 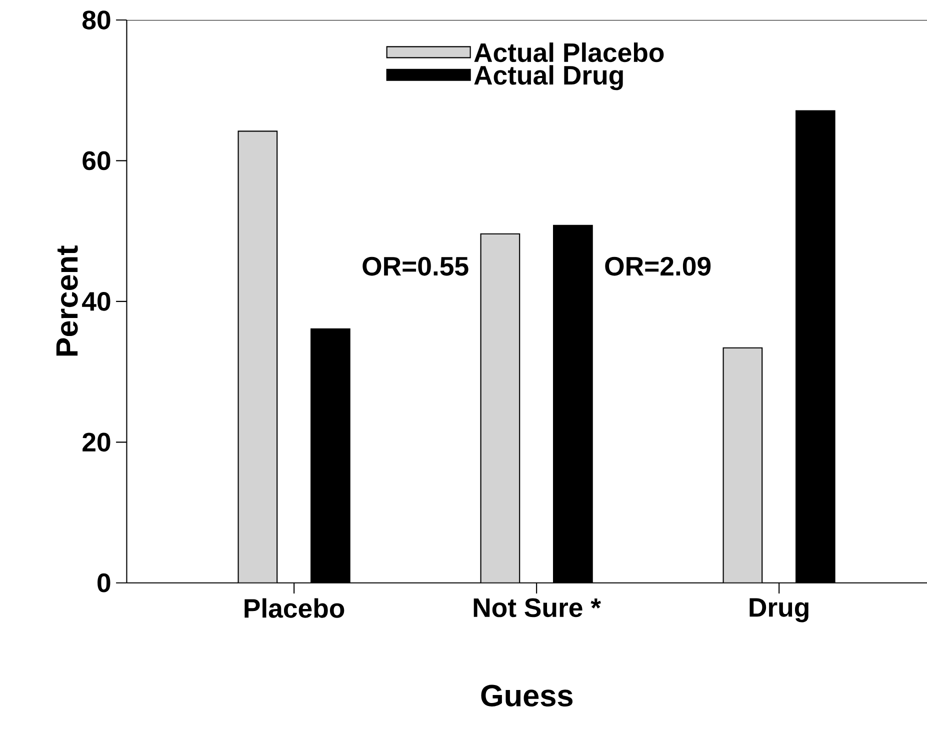 I want to click on x-axis-title: Guess, so click(x=527, y=695).